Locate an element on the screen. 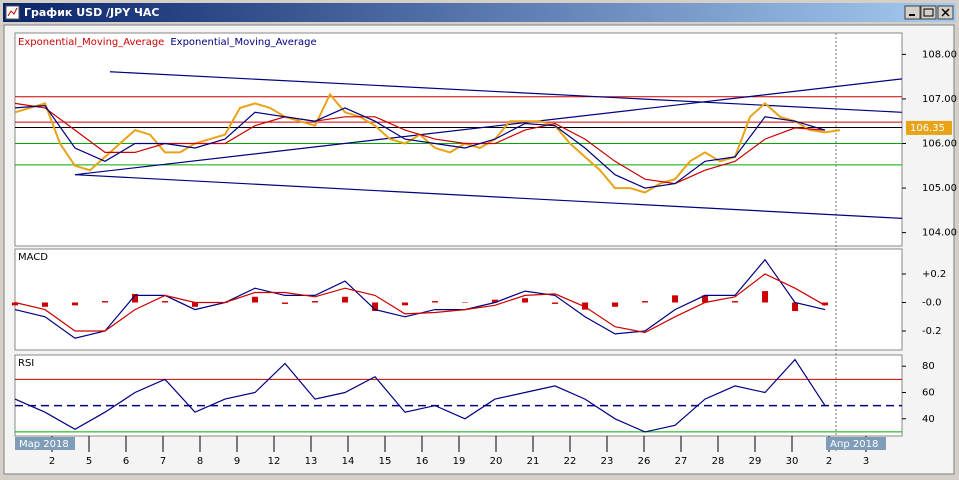 The width and height of the screenshot is (959, 480). x-tick-label: 9 is located at coordinates (237, 461).